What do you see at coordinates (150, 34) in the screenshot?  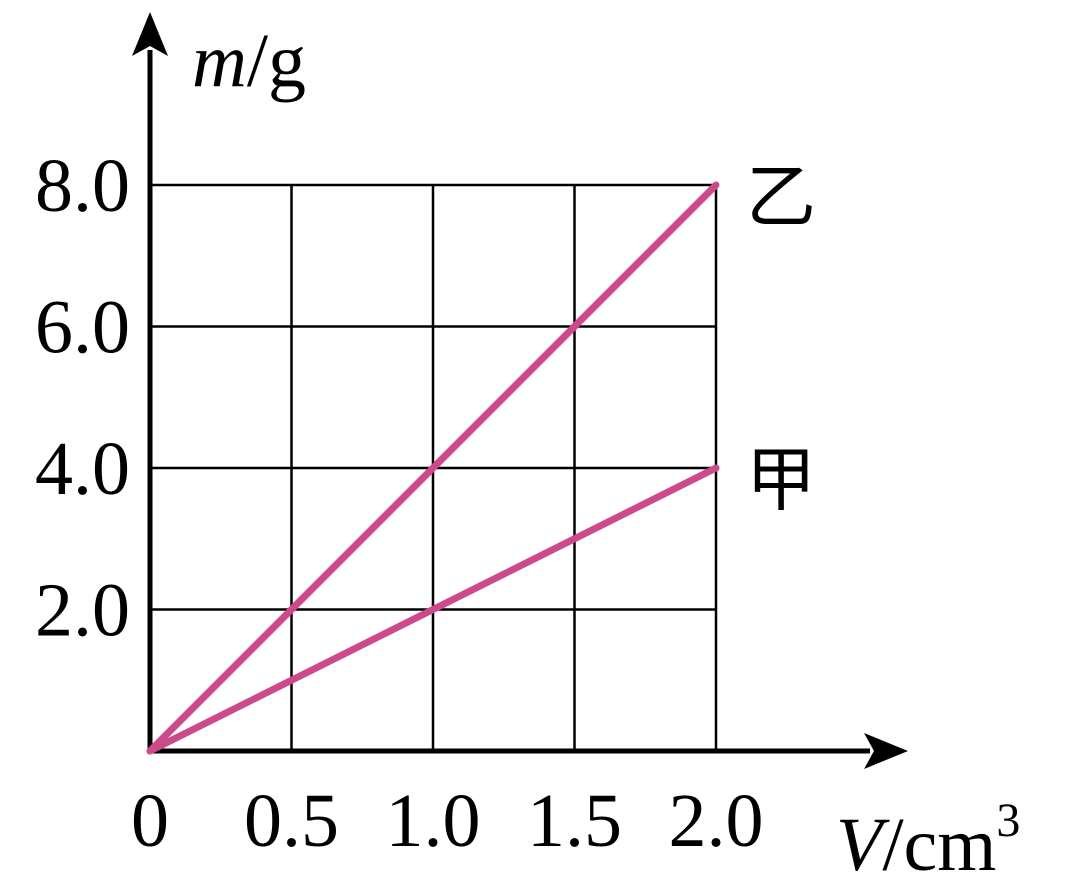 I see `y-axis-arrow-icon` at bounding box center [150, 34].